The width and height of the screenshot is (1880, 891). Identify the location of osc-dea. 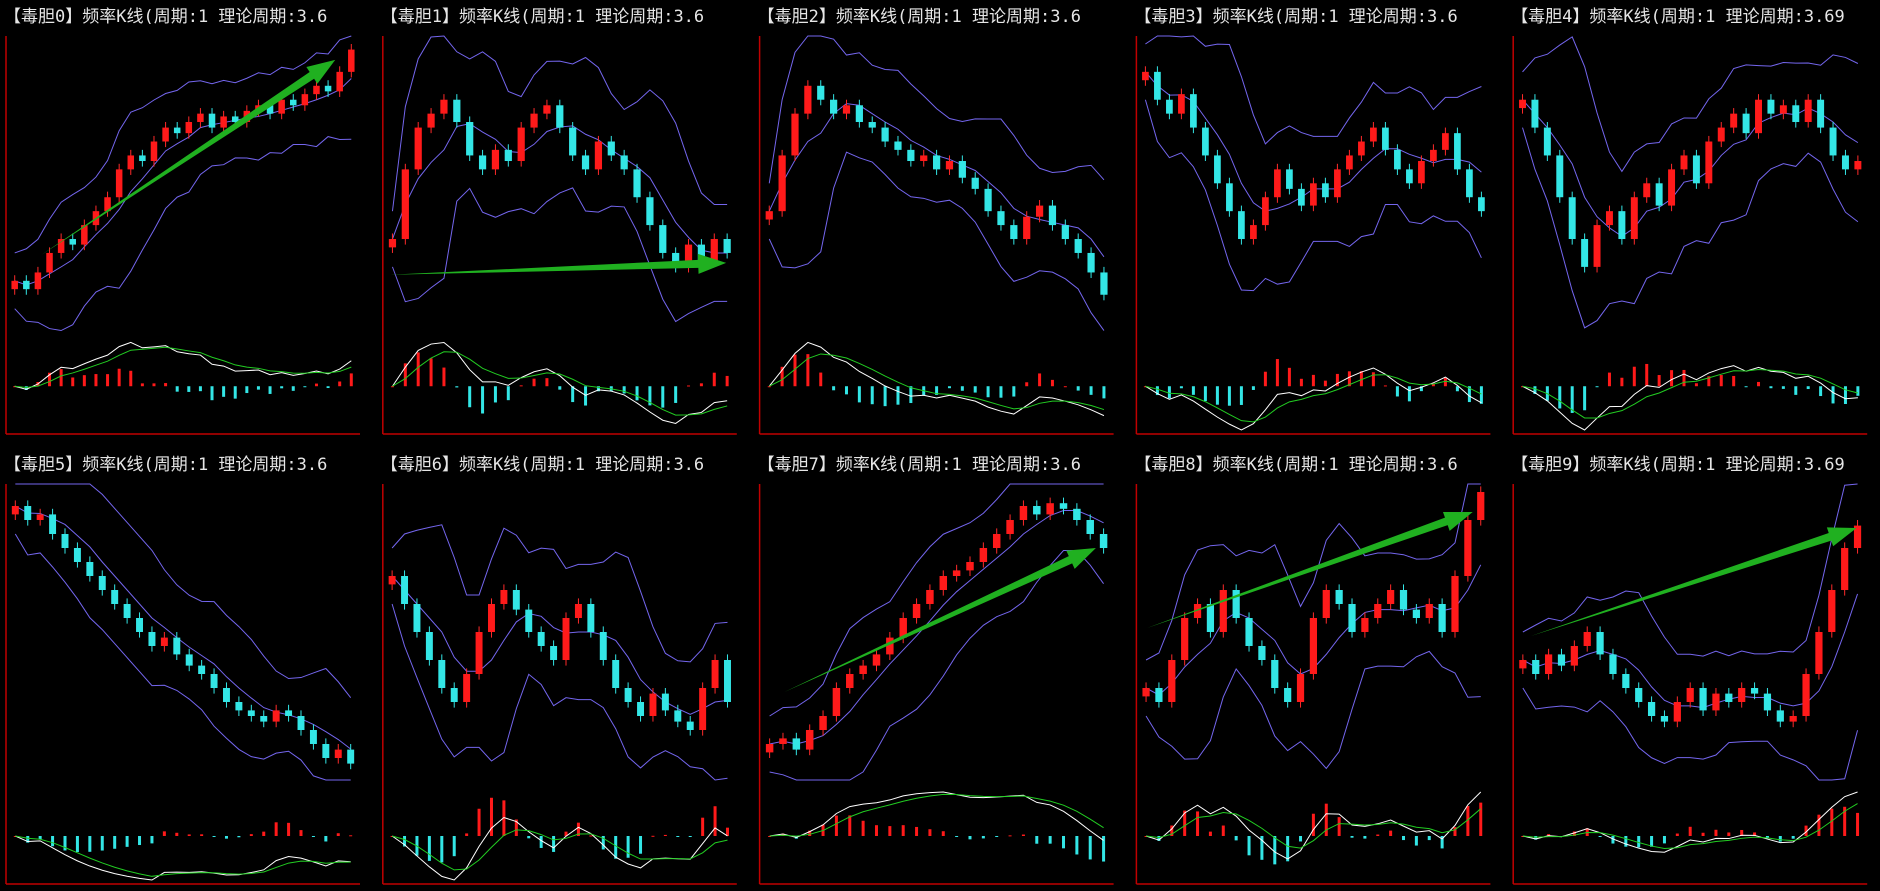
(183, 856).